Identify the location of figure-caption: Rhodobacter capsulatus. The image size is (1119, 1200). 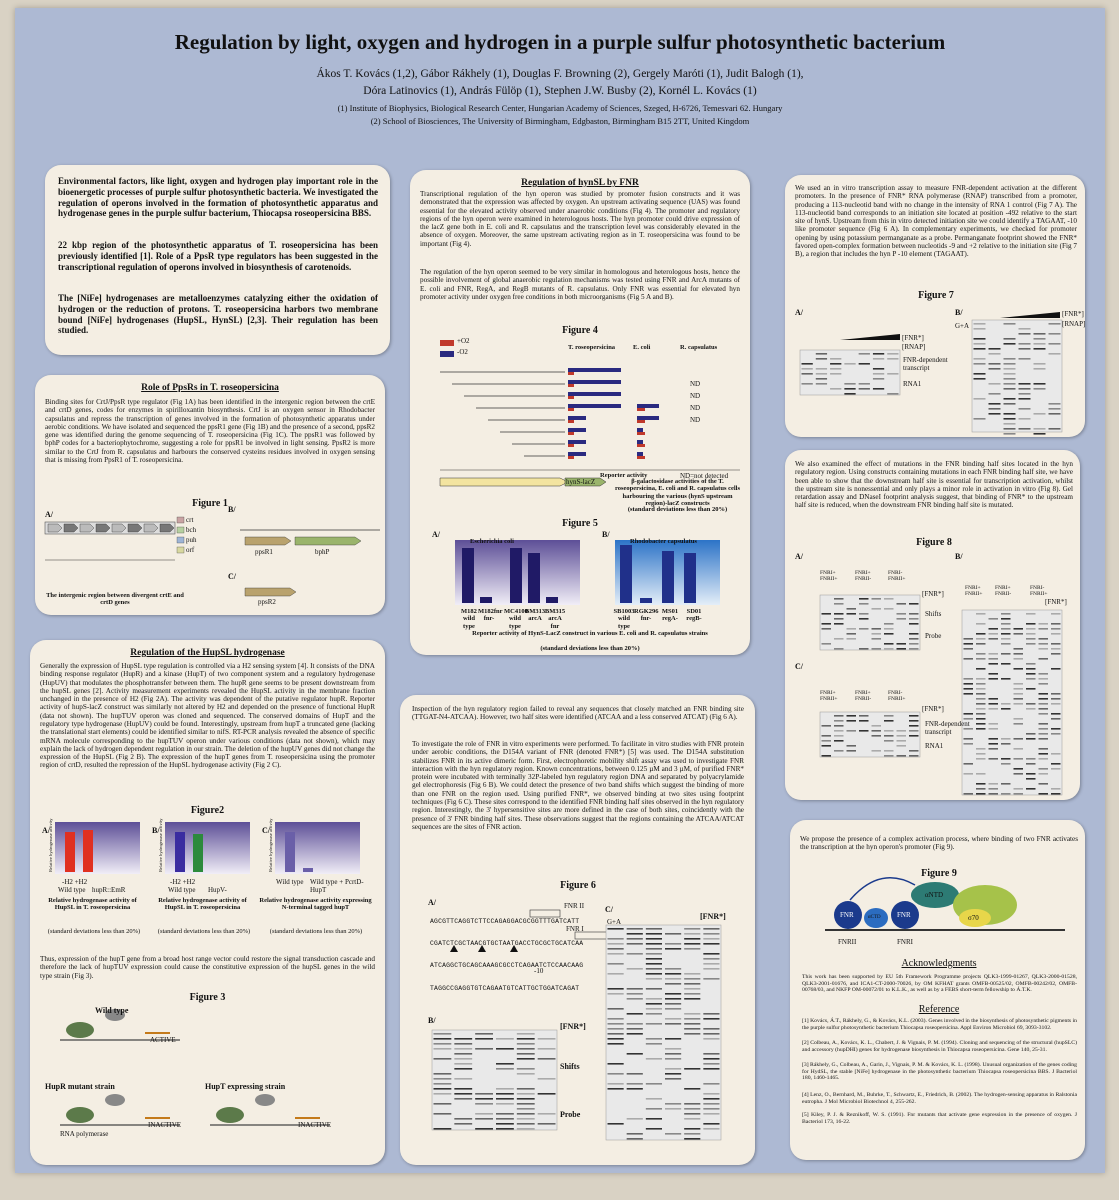
(663, 541).